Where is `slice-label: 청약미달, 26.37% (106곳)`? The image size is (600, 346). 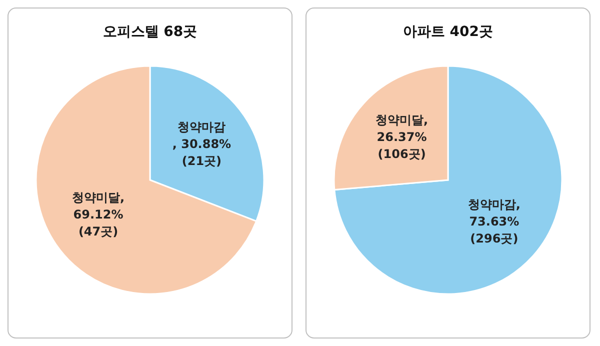 slice-label: 청약미달, 26.37% (106곳) is located at coordinates (402, 136).